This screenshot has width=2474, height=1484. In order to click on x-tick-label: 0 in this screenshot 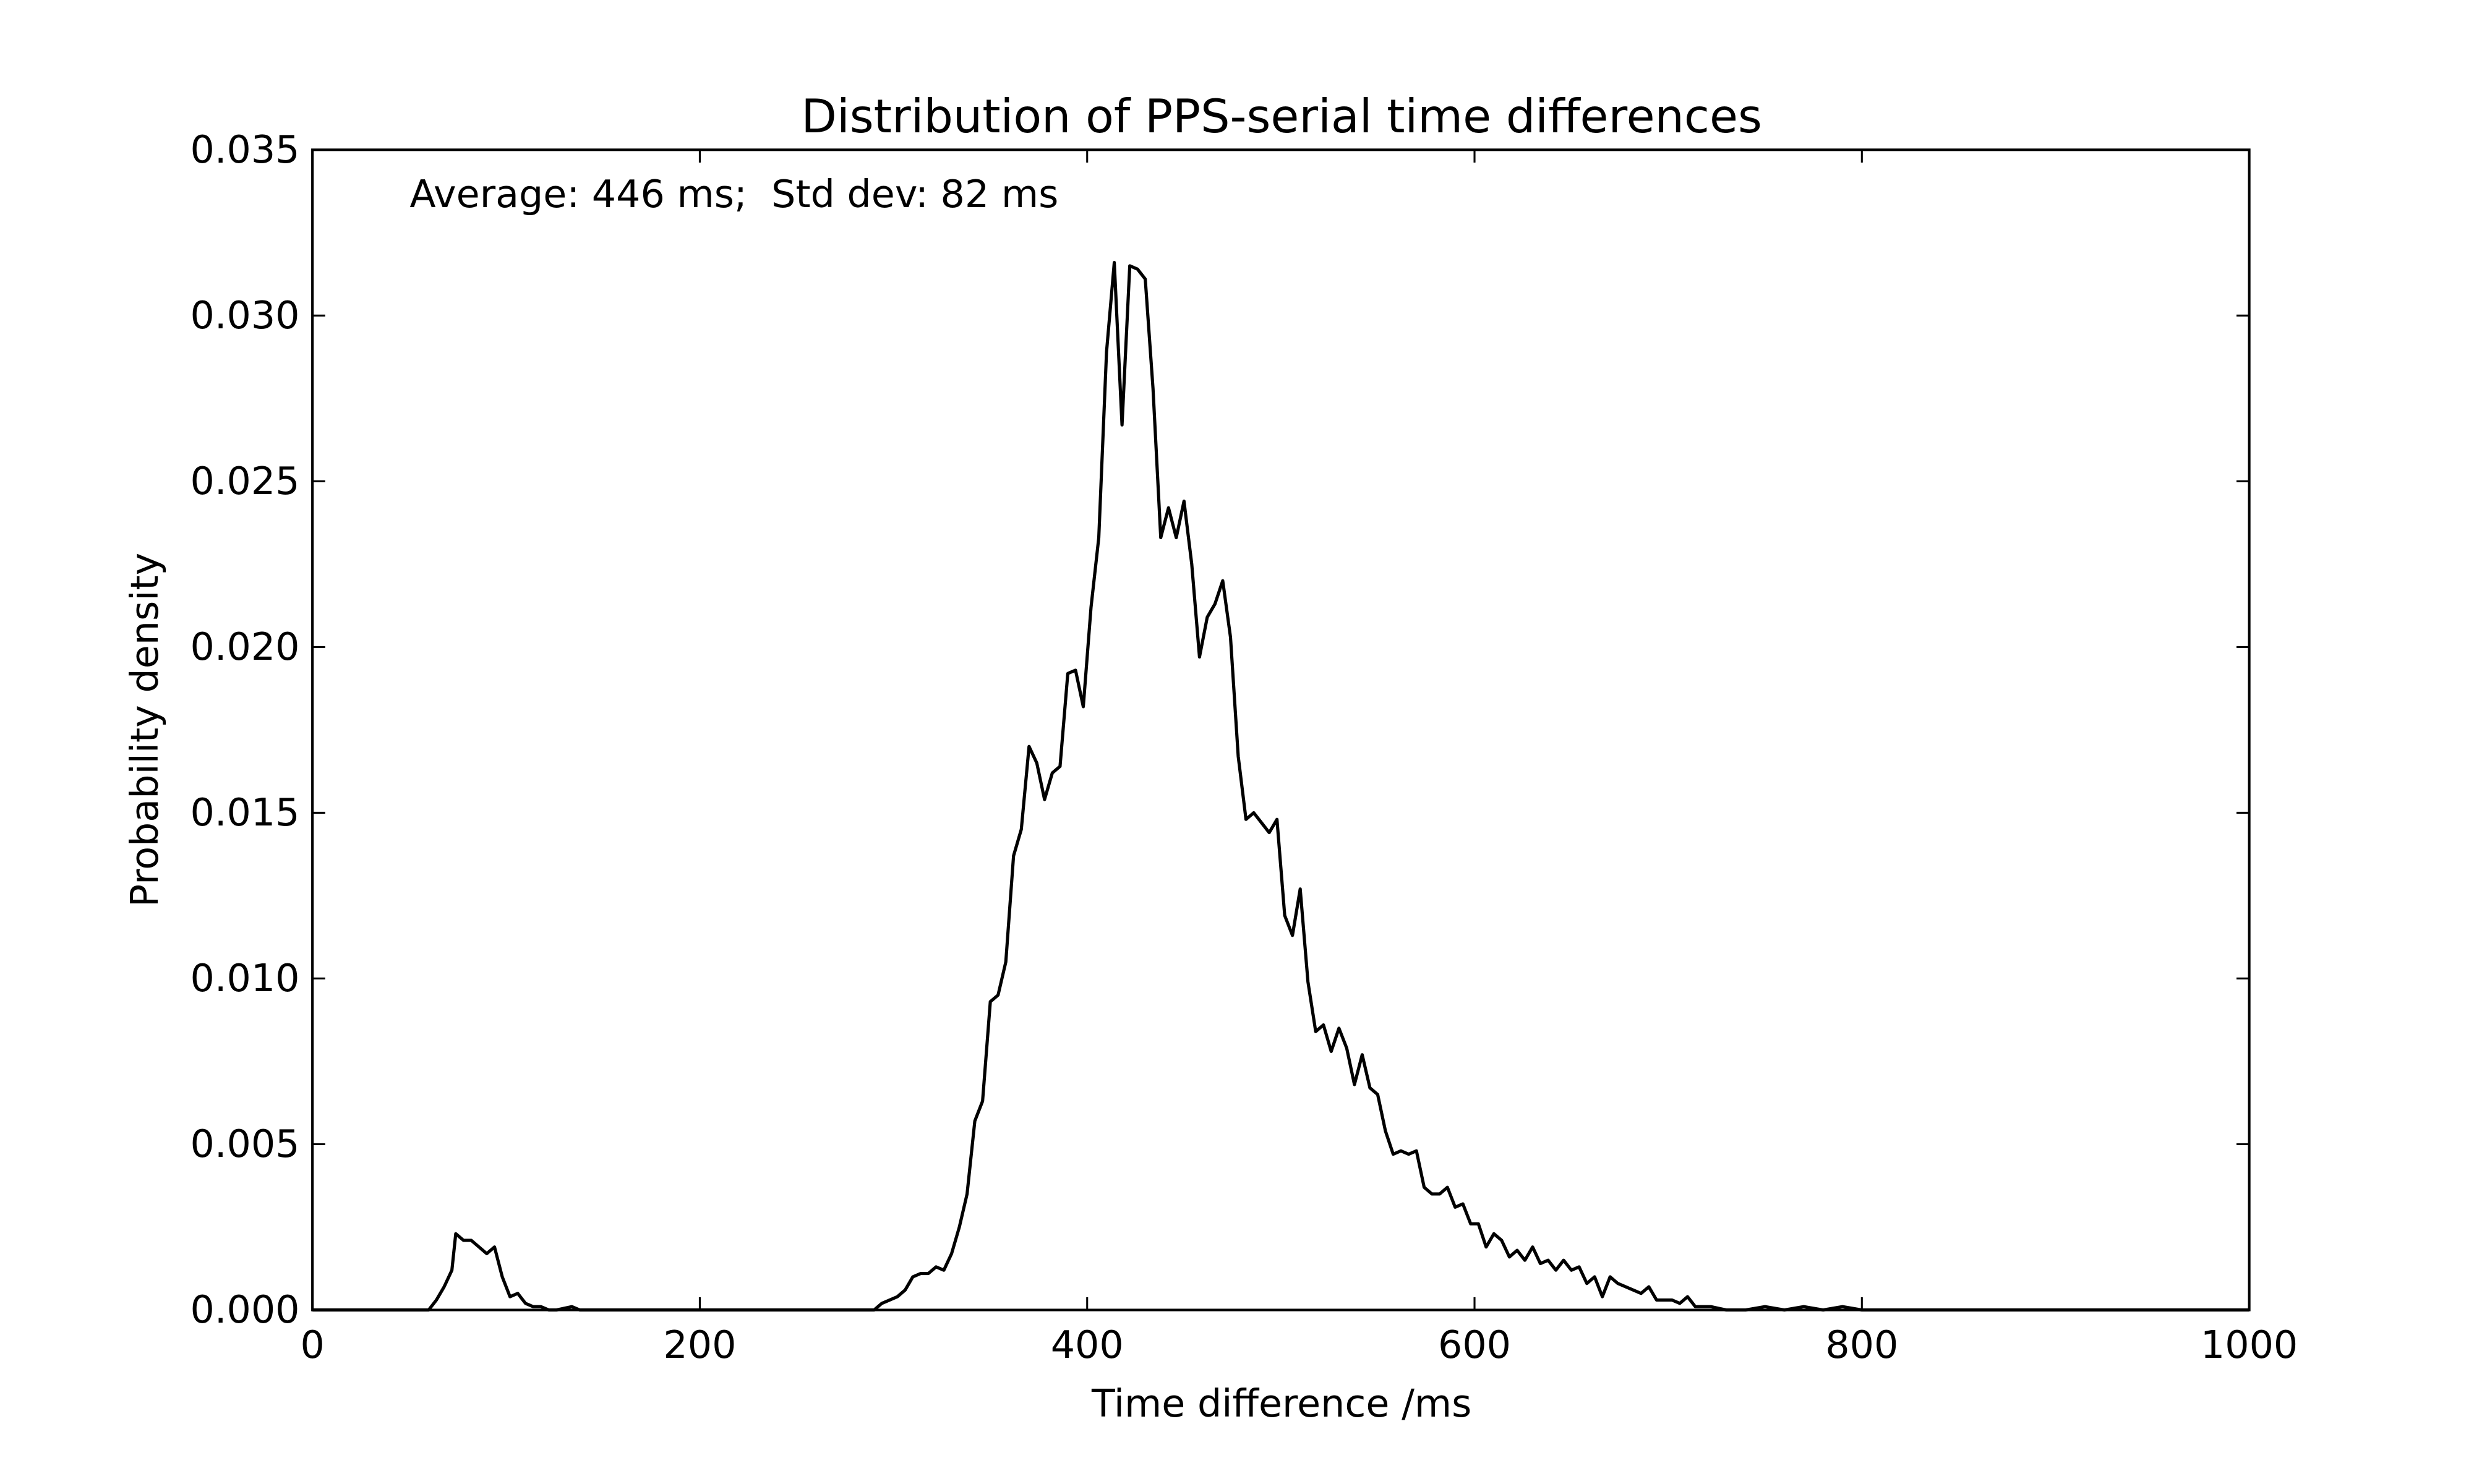, I will do `click(312, 1345)`.